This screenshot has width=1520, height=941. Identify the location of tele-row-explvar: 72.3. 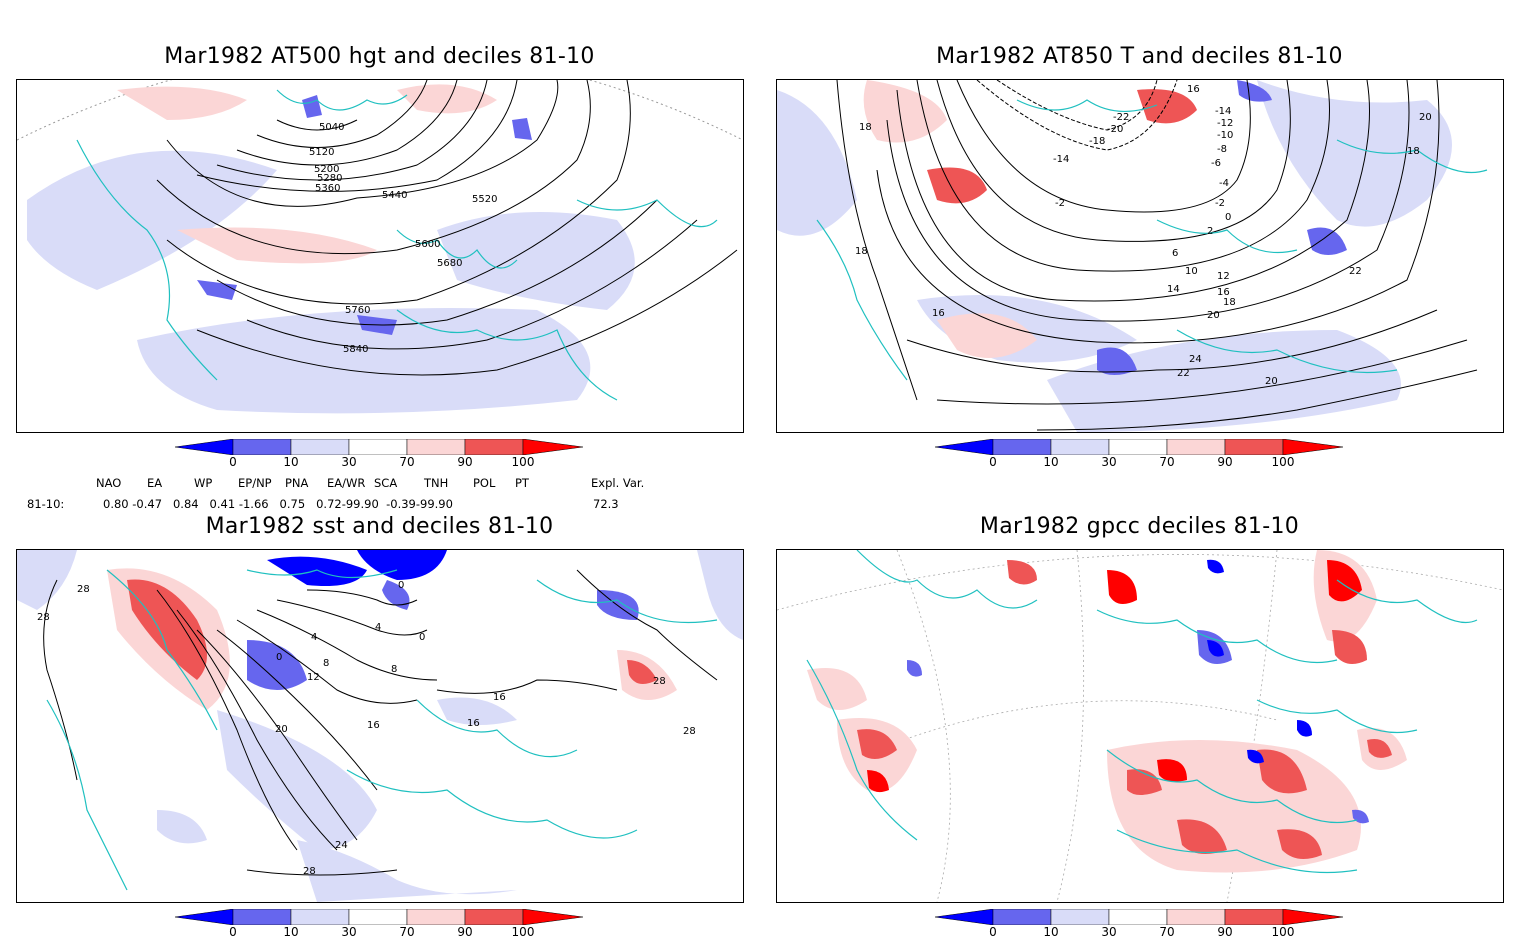
(606, 504).